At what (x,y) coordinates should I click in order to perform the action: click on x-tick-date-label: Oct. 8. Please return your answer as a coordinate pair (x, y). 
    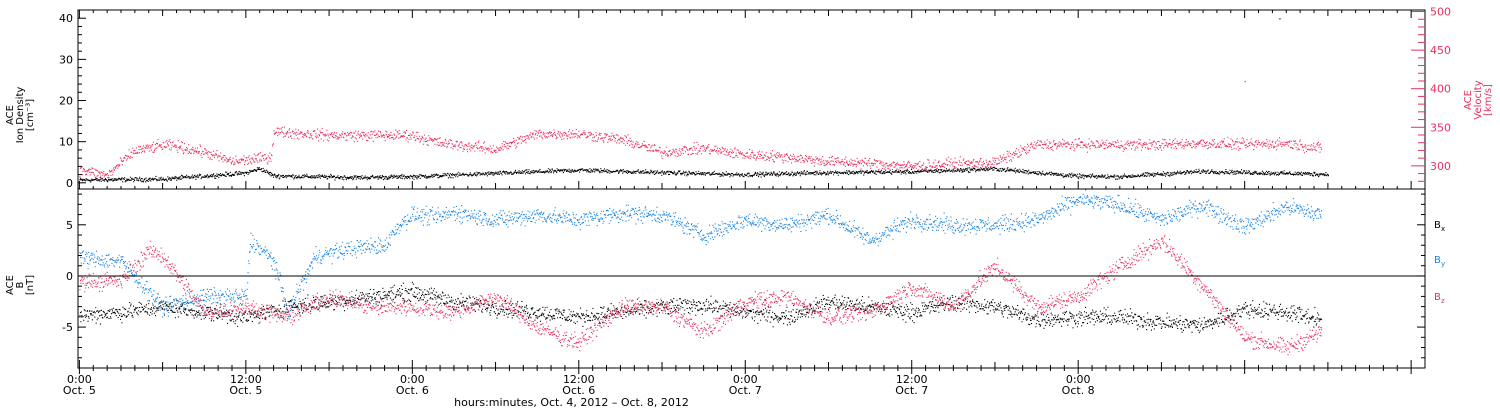
    Looking at the image, I should click on (1078, 390).